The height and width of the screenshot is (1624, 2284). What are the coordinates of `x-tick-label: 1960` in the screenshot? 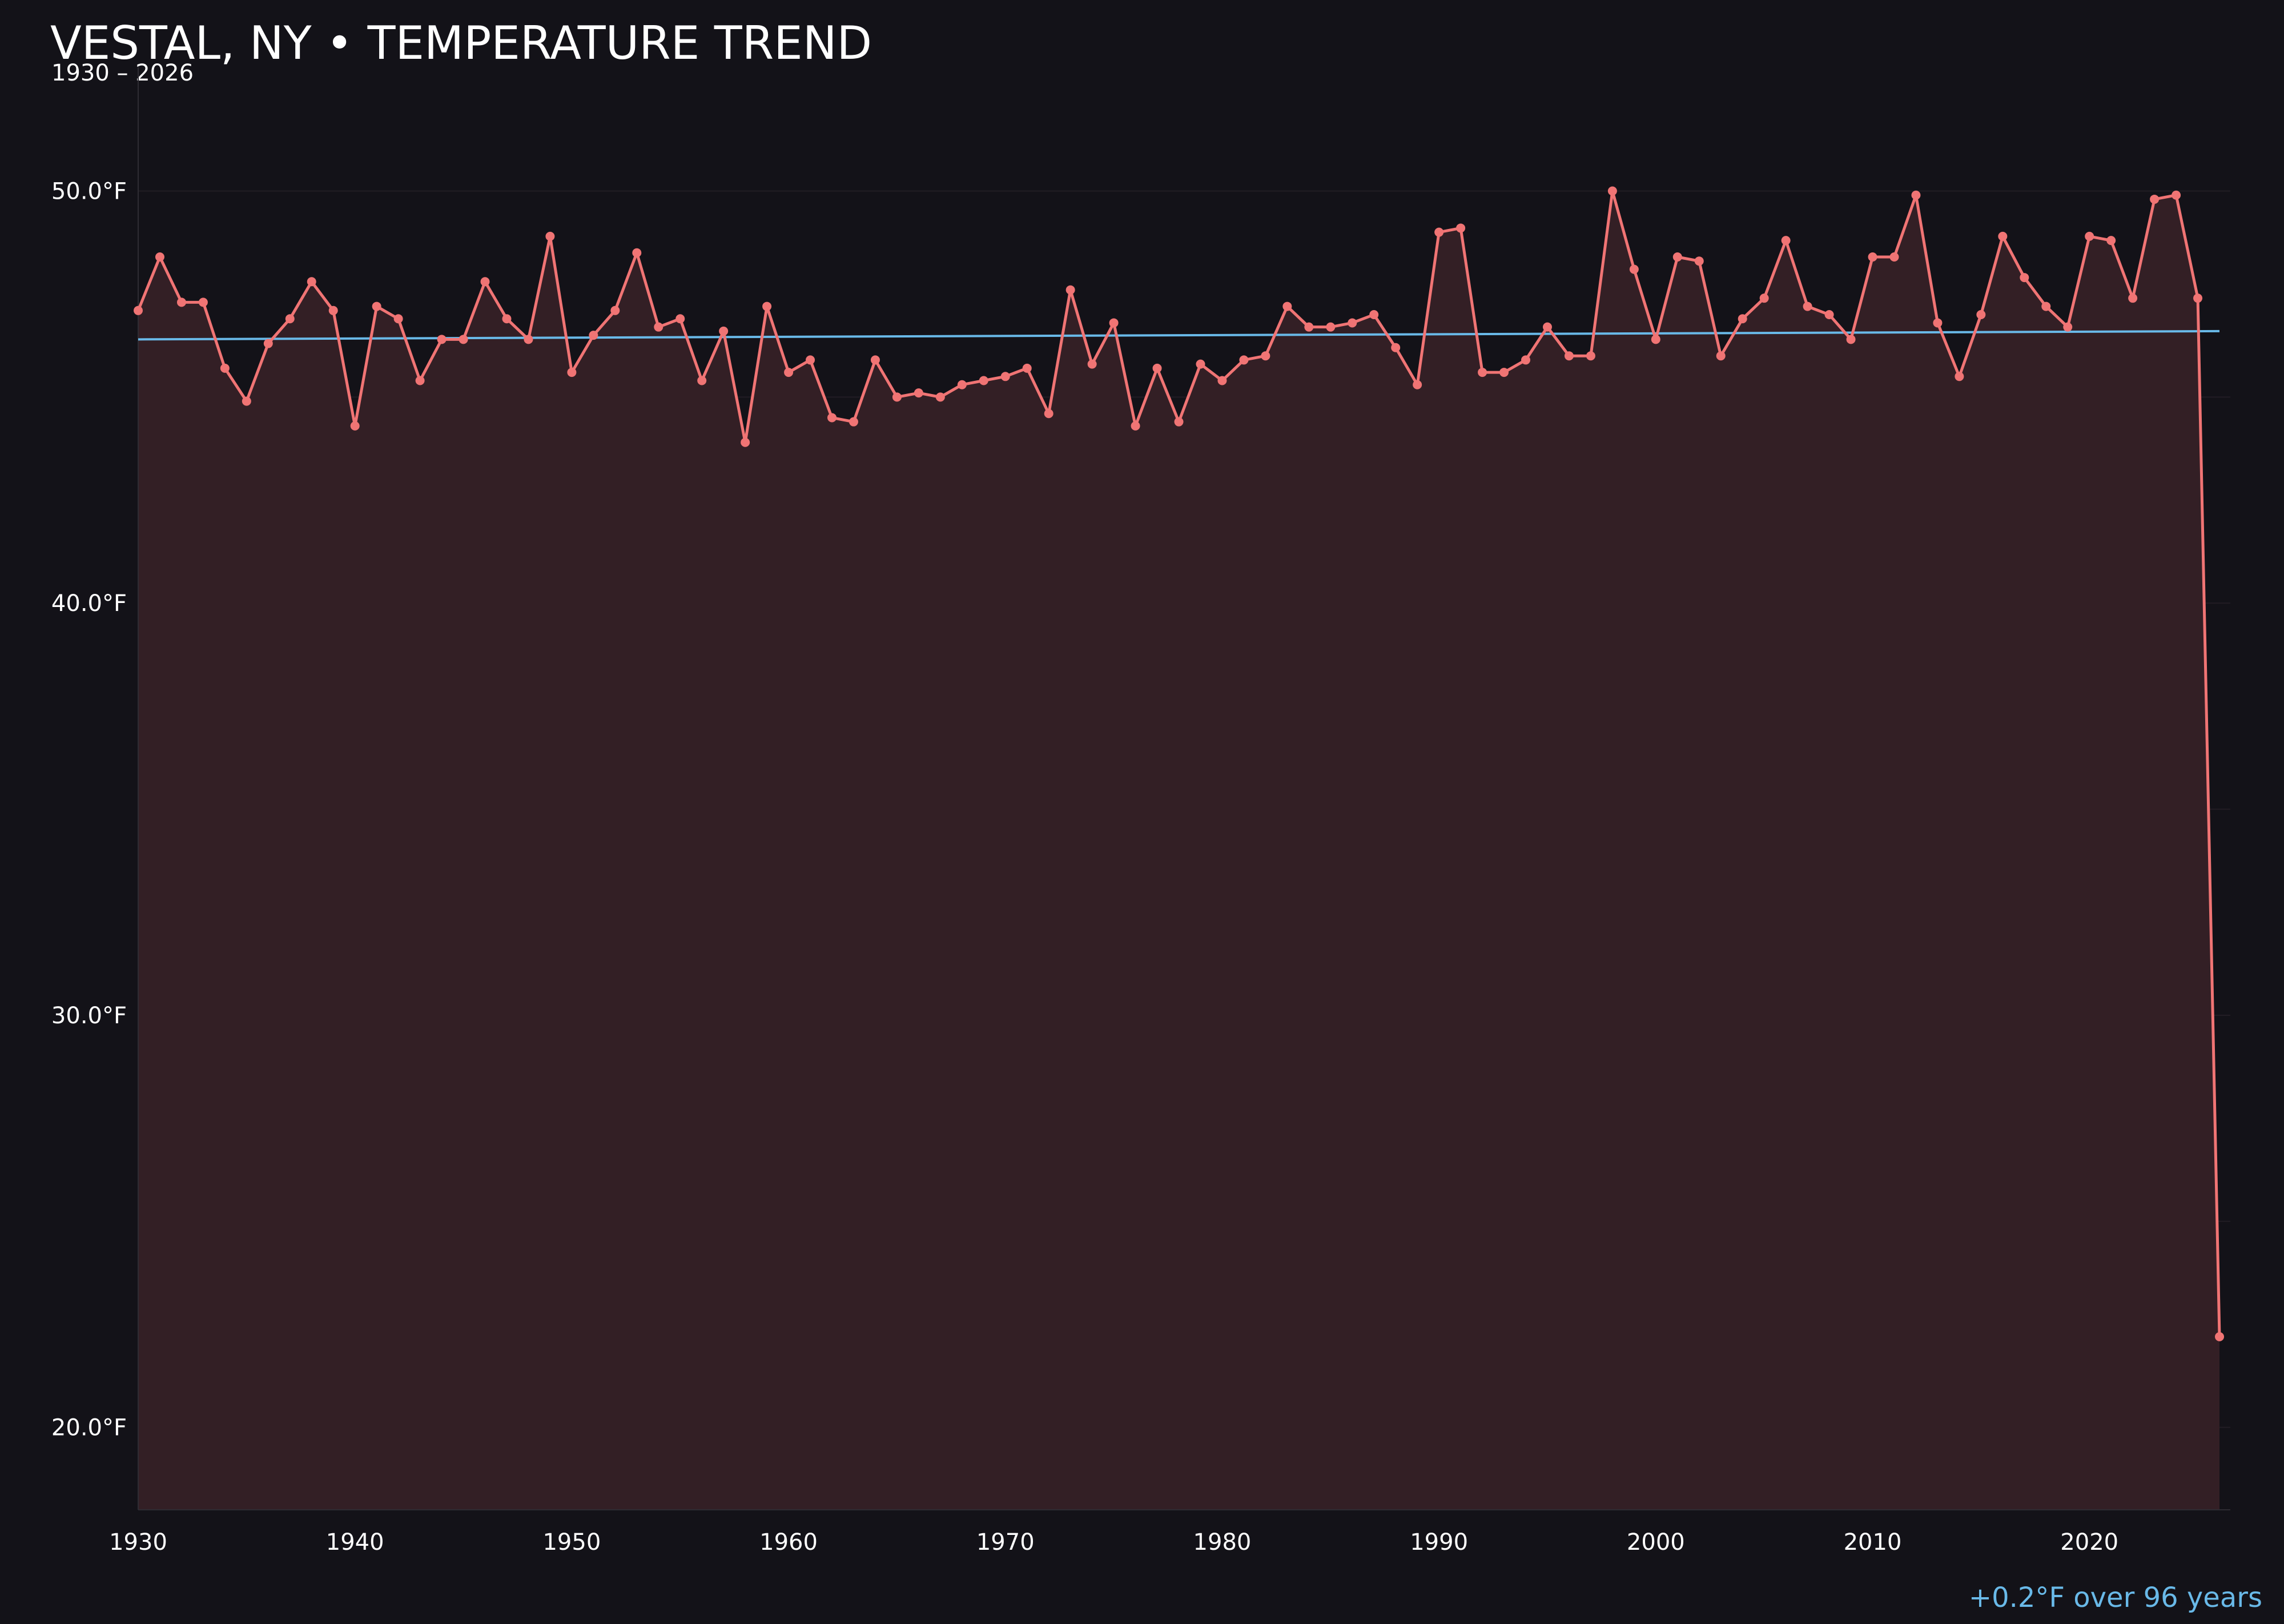 It's located at (788, 1542).